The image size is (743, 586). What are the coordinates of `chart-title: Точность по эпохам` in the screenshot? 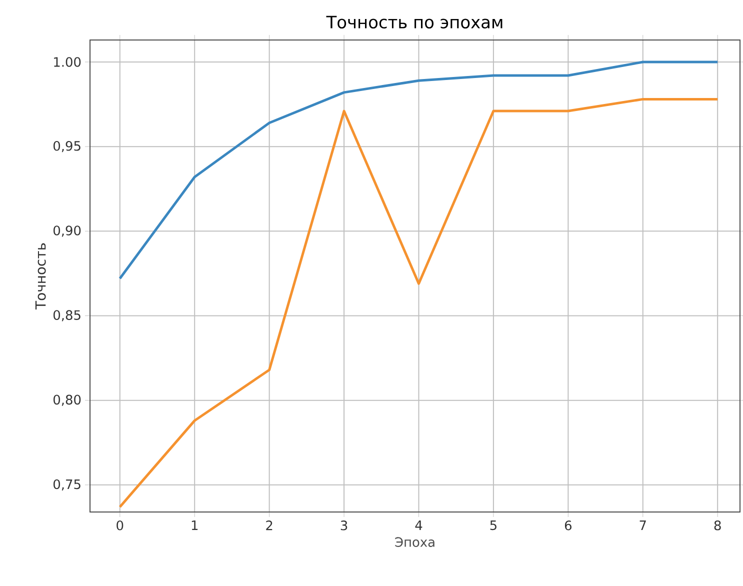 It's located at (414, 22).